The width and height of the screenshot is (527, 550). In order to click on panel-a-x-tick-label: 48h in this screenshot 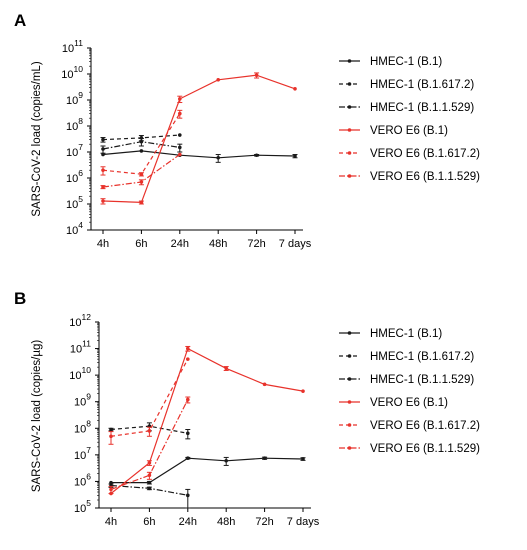, I will do `click(218, 244)`.